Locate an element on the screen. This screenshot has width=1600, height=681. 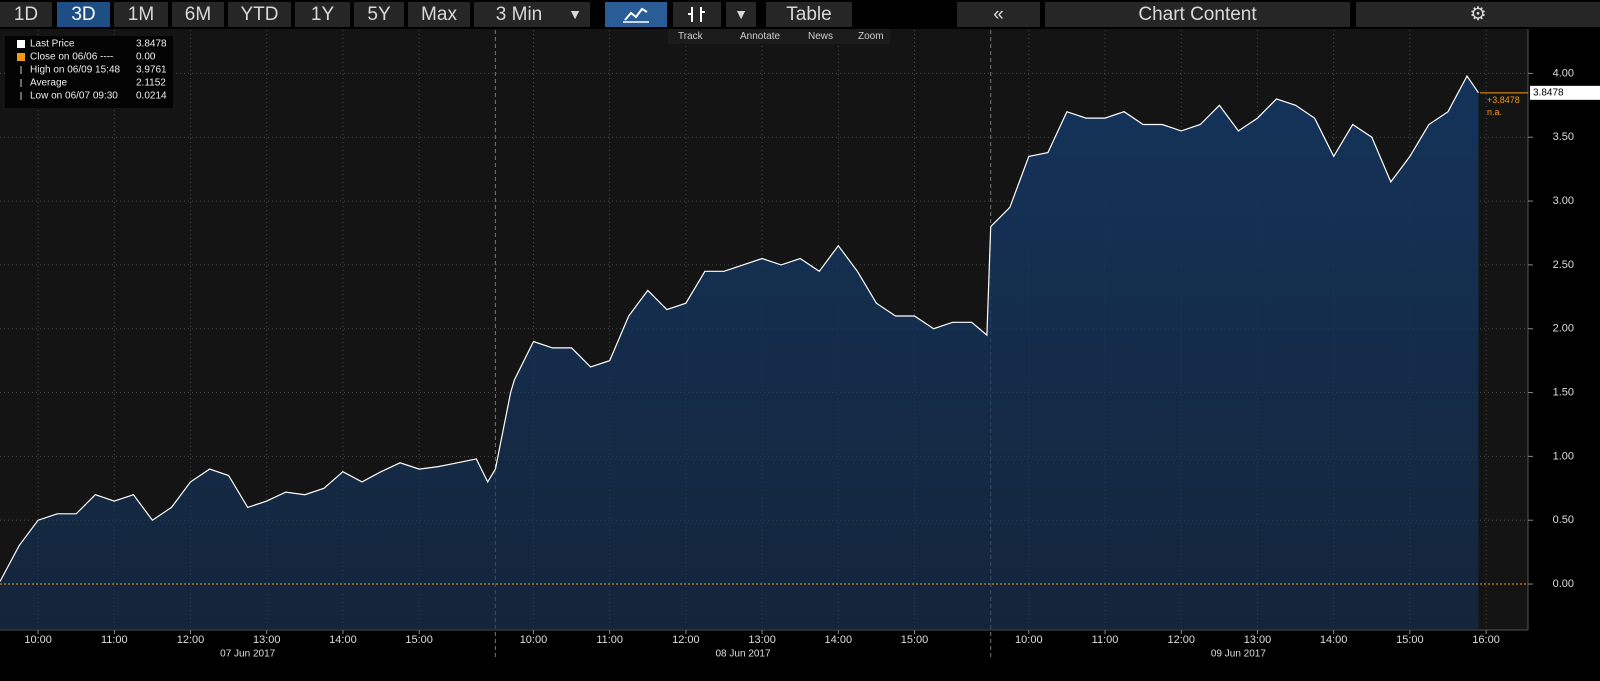
collapse-button: « is located at coordinates (998, 14).